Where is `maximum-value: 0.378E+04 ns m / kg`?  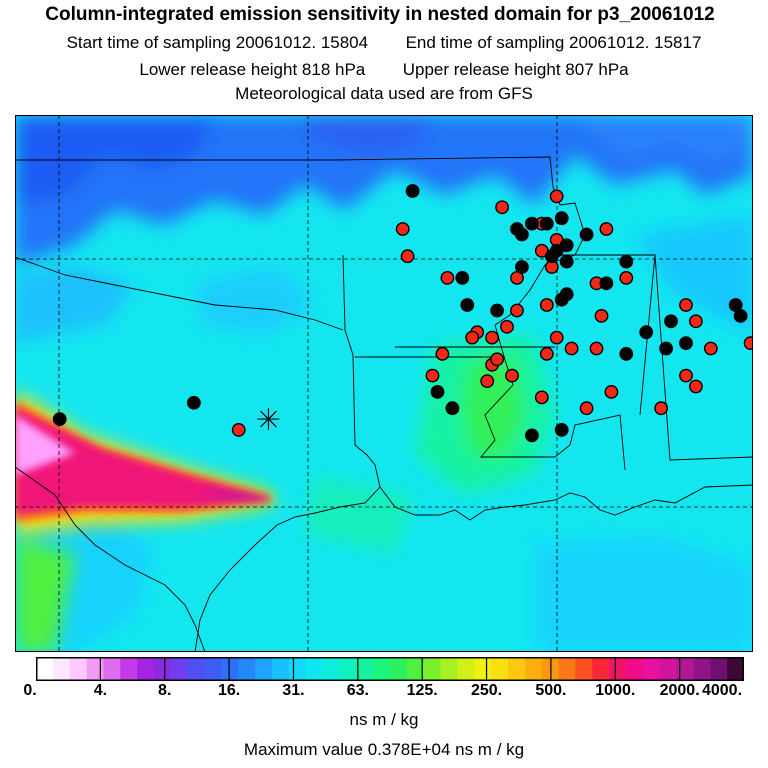 maximum-value: 0.378E+04 ns m / kg is located at coordinates (446, 749).